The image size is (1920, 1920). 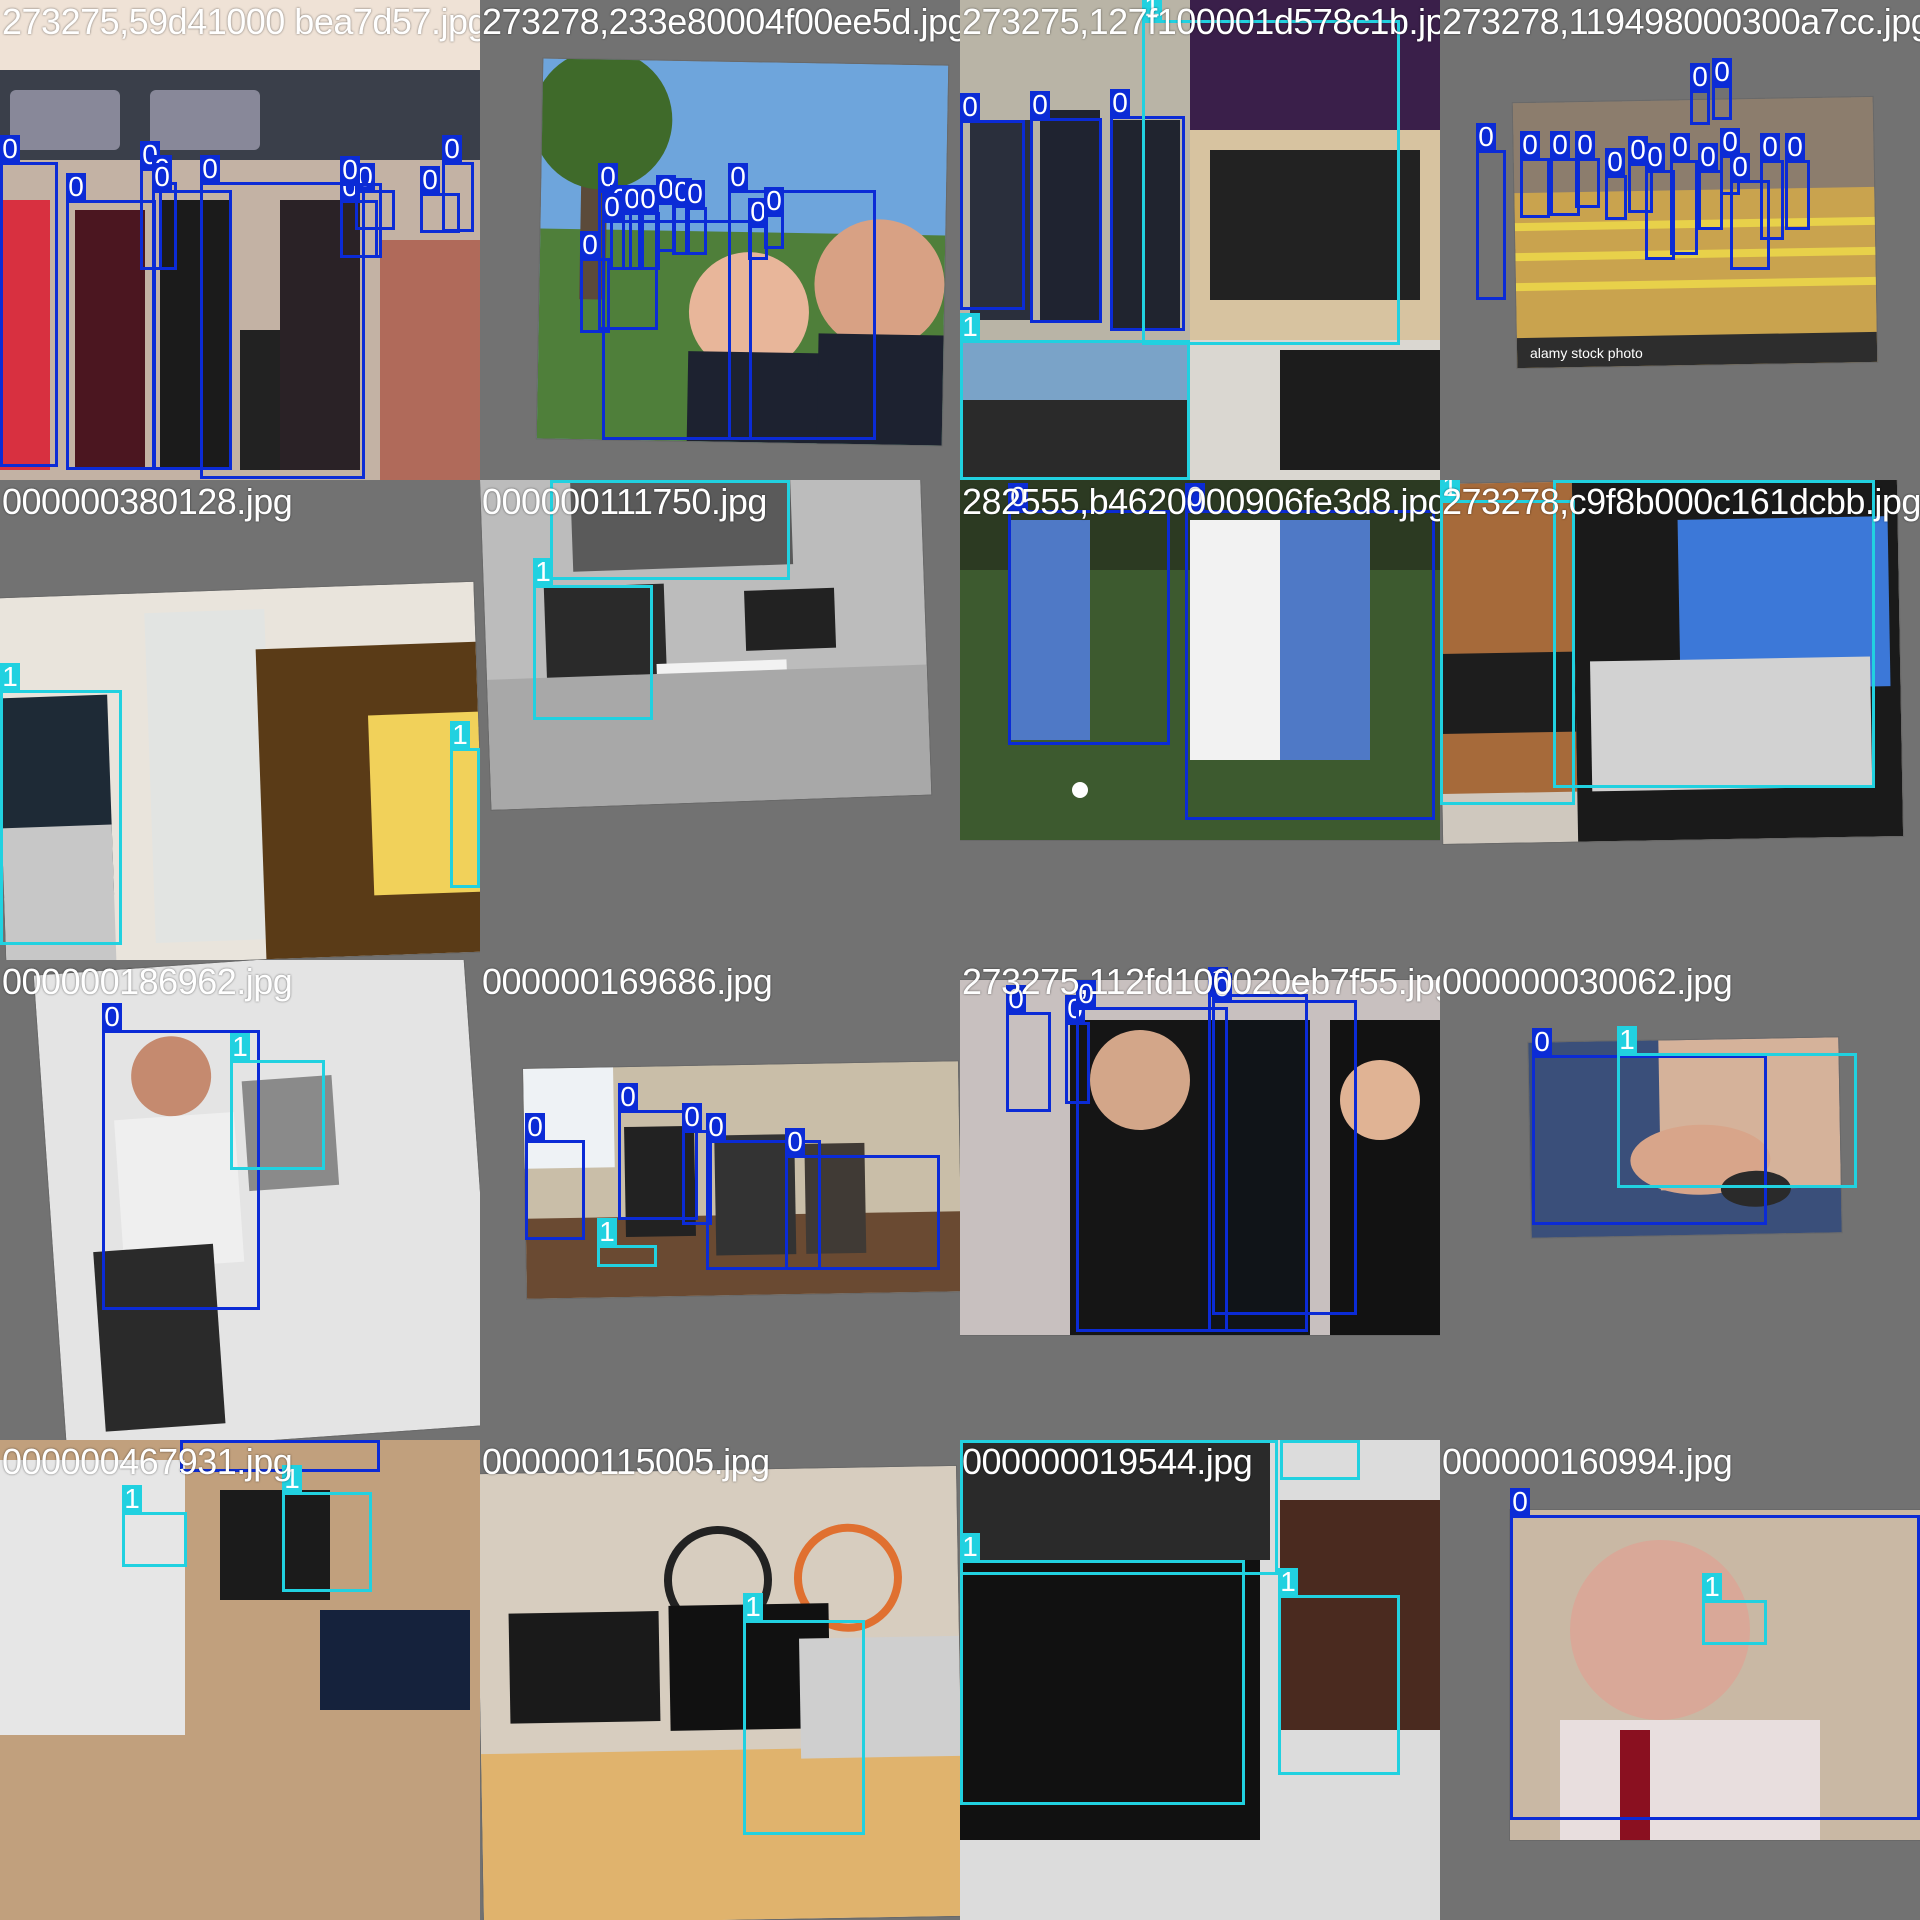 I want to click on tile-5: 000000380128.jpg 1 1, so click(x=240, y=720).